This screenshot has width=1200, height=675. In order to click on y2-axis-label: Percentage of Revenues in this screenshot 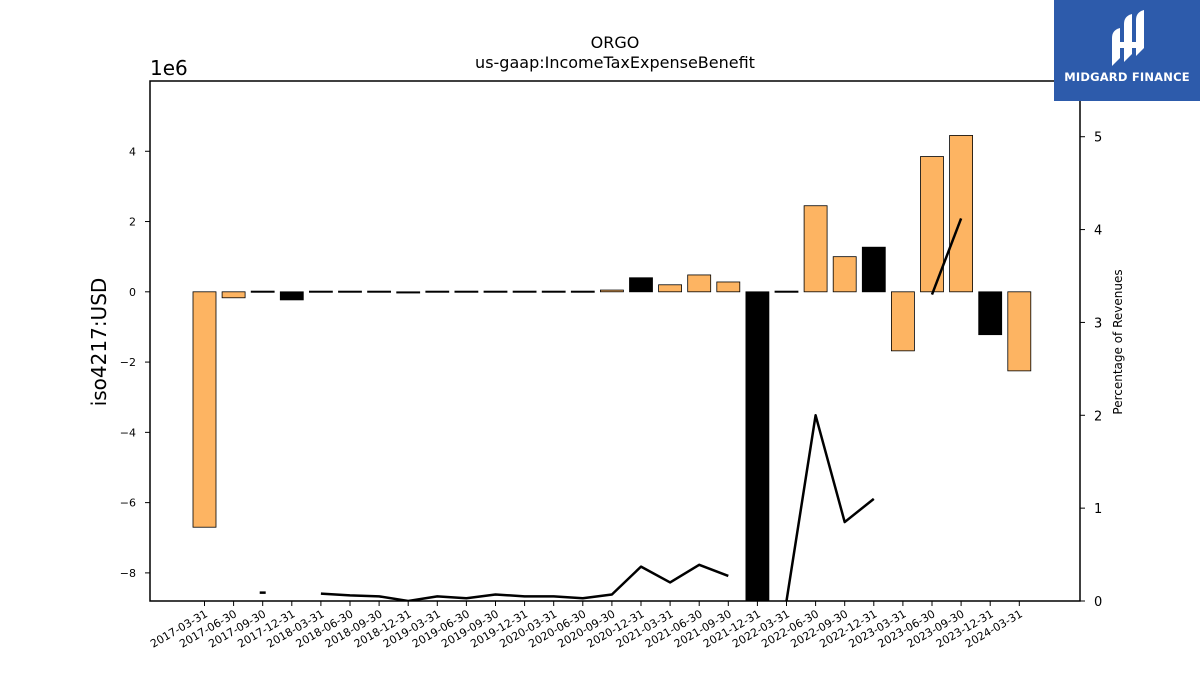, I will do `click(1118, 341)`.